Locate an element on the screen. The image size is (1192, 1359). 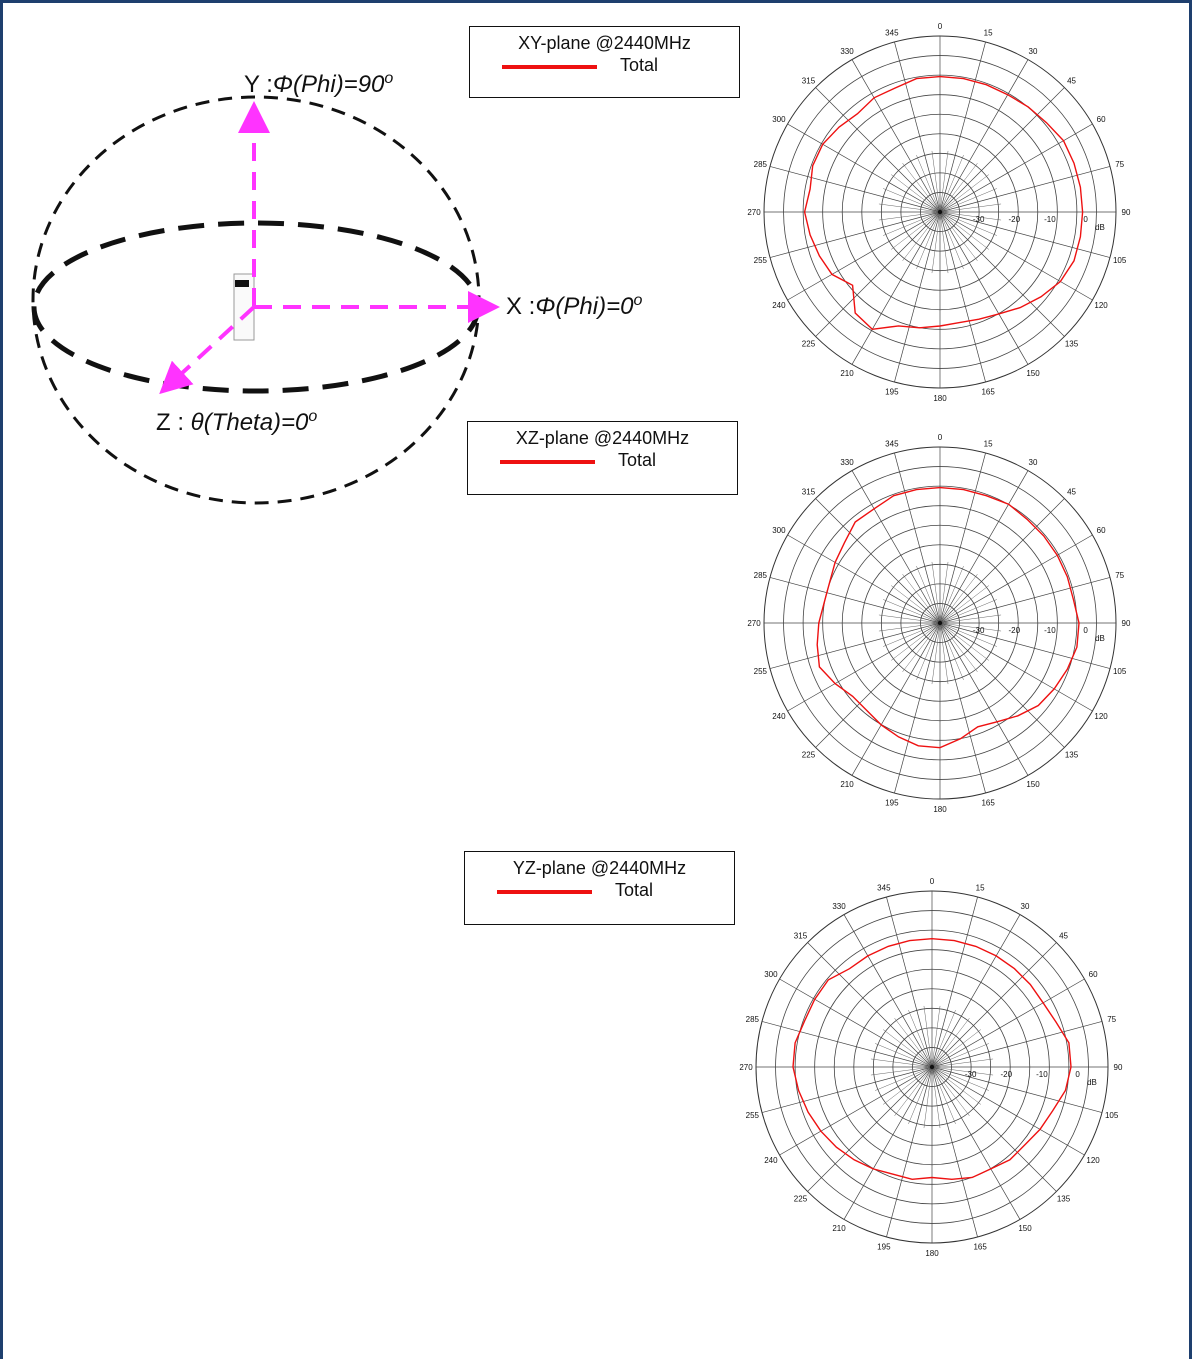
legend-yz: YZ-plane @2440MHz Total is located at coordinates (599, 888).